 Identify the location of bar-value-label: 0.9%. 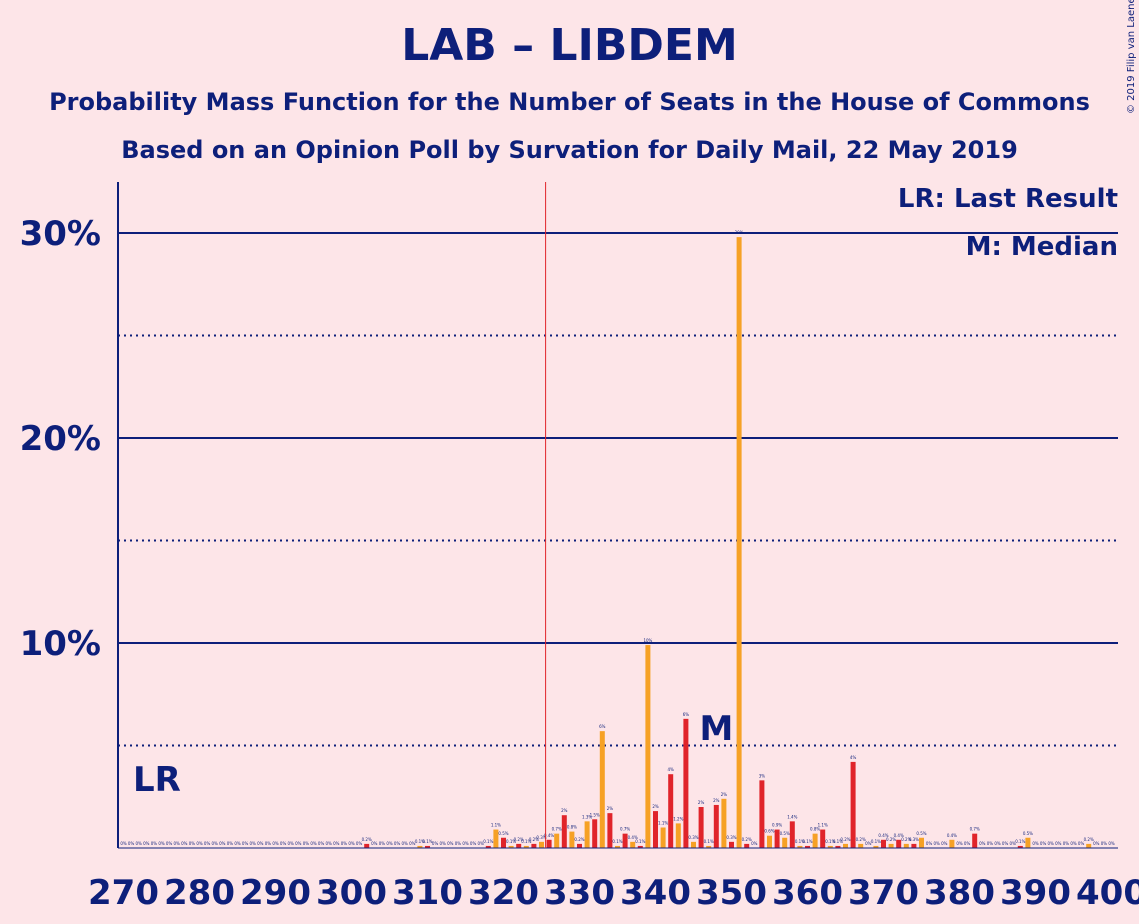
(777, 825).